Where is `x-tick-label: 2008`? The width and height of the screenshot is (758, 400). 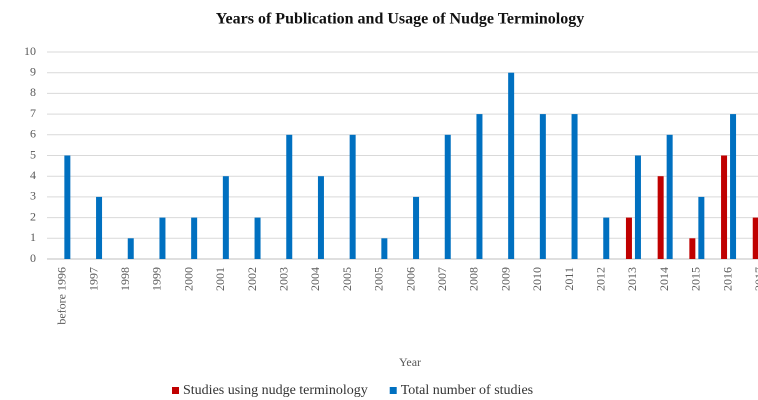 x-tick-label: 2008 is located at coordinates (474, 279).